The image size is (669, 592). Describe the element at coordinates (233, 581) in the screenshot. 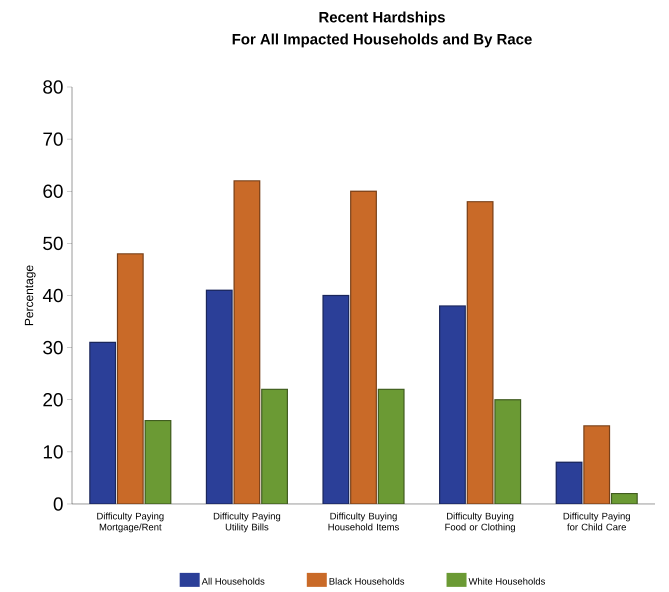

I see `legend-label: All Households` at that location.